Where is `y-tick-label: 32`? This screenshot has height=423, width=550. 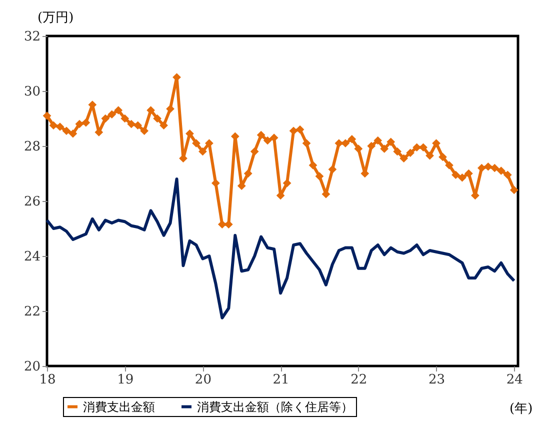
y-tick-label: 32 is located at coordinates (32, 37).